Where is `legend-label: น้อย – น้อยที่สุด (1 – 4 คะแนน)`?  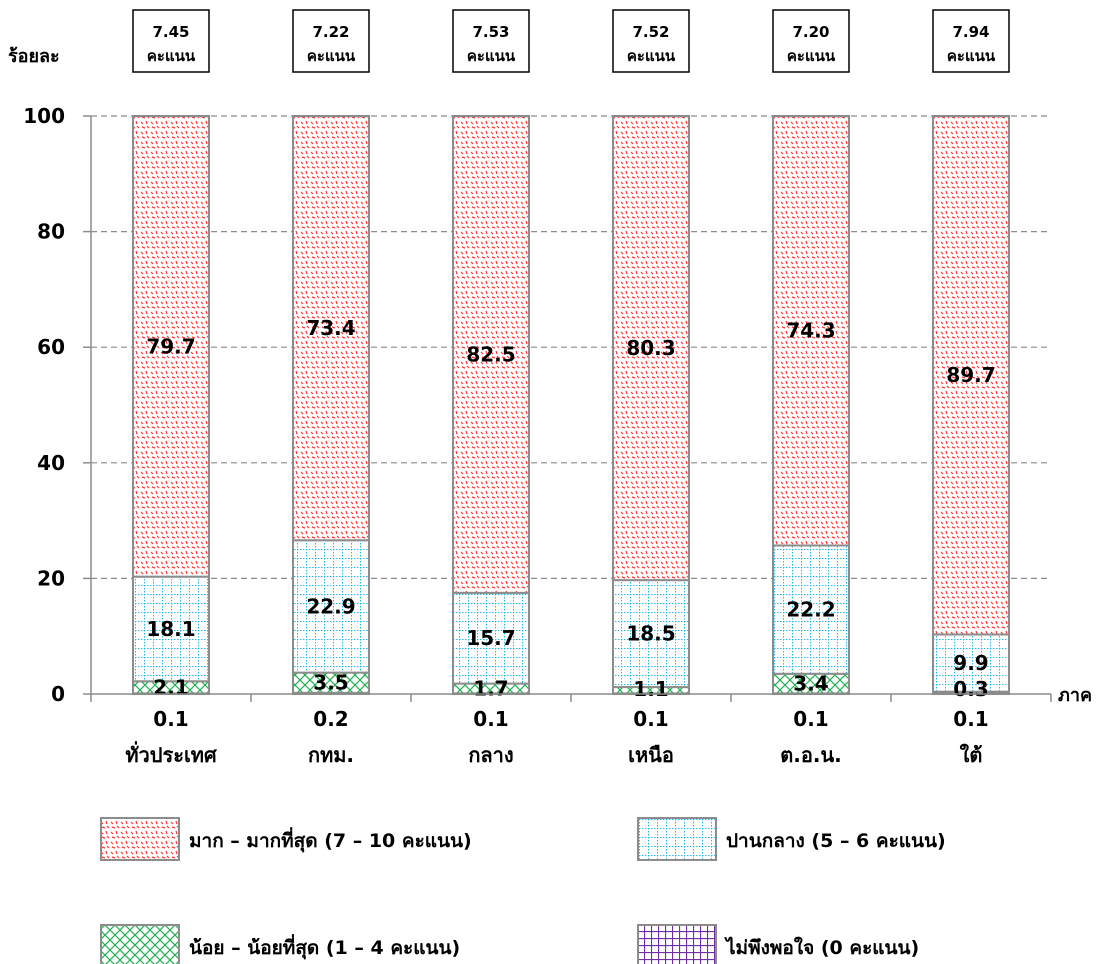
legend-label: น้อย – น้อยที่สุด (1 – 4 คะแนน) is located at coordinates (324, 947).